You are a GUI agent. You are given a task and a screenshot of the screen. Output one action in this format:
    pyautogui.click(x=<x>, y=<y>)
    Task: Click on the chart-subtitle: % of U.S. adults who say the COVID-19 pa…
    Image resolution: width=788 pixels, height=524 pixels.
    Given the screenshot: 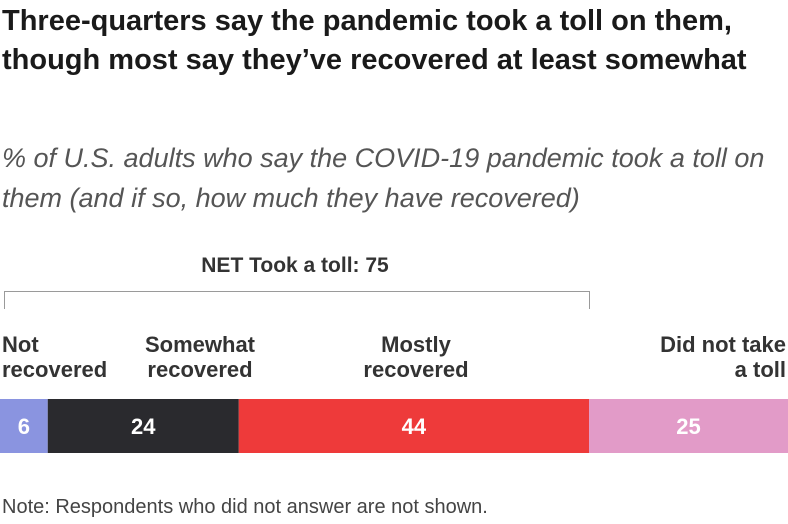 What is the action you would take?
    pyautogui.click(x=383, y=178)
    